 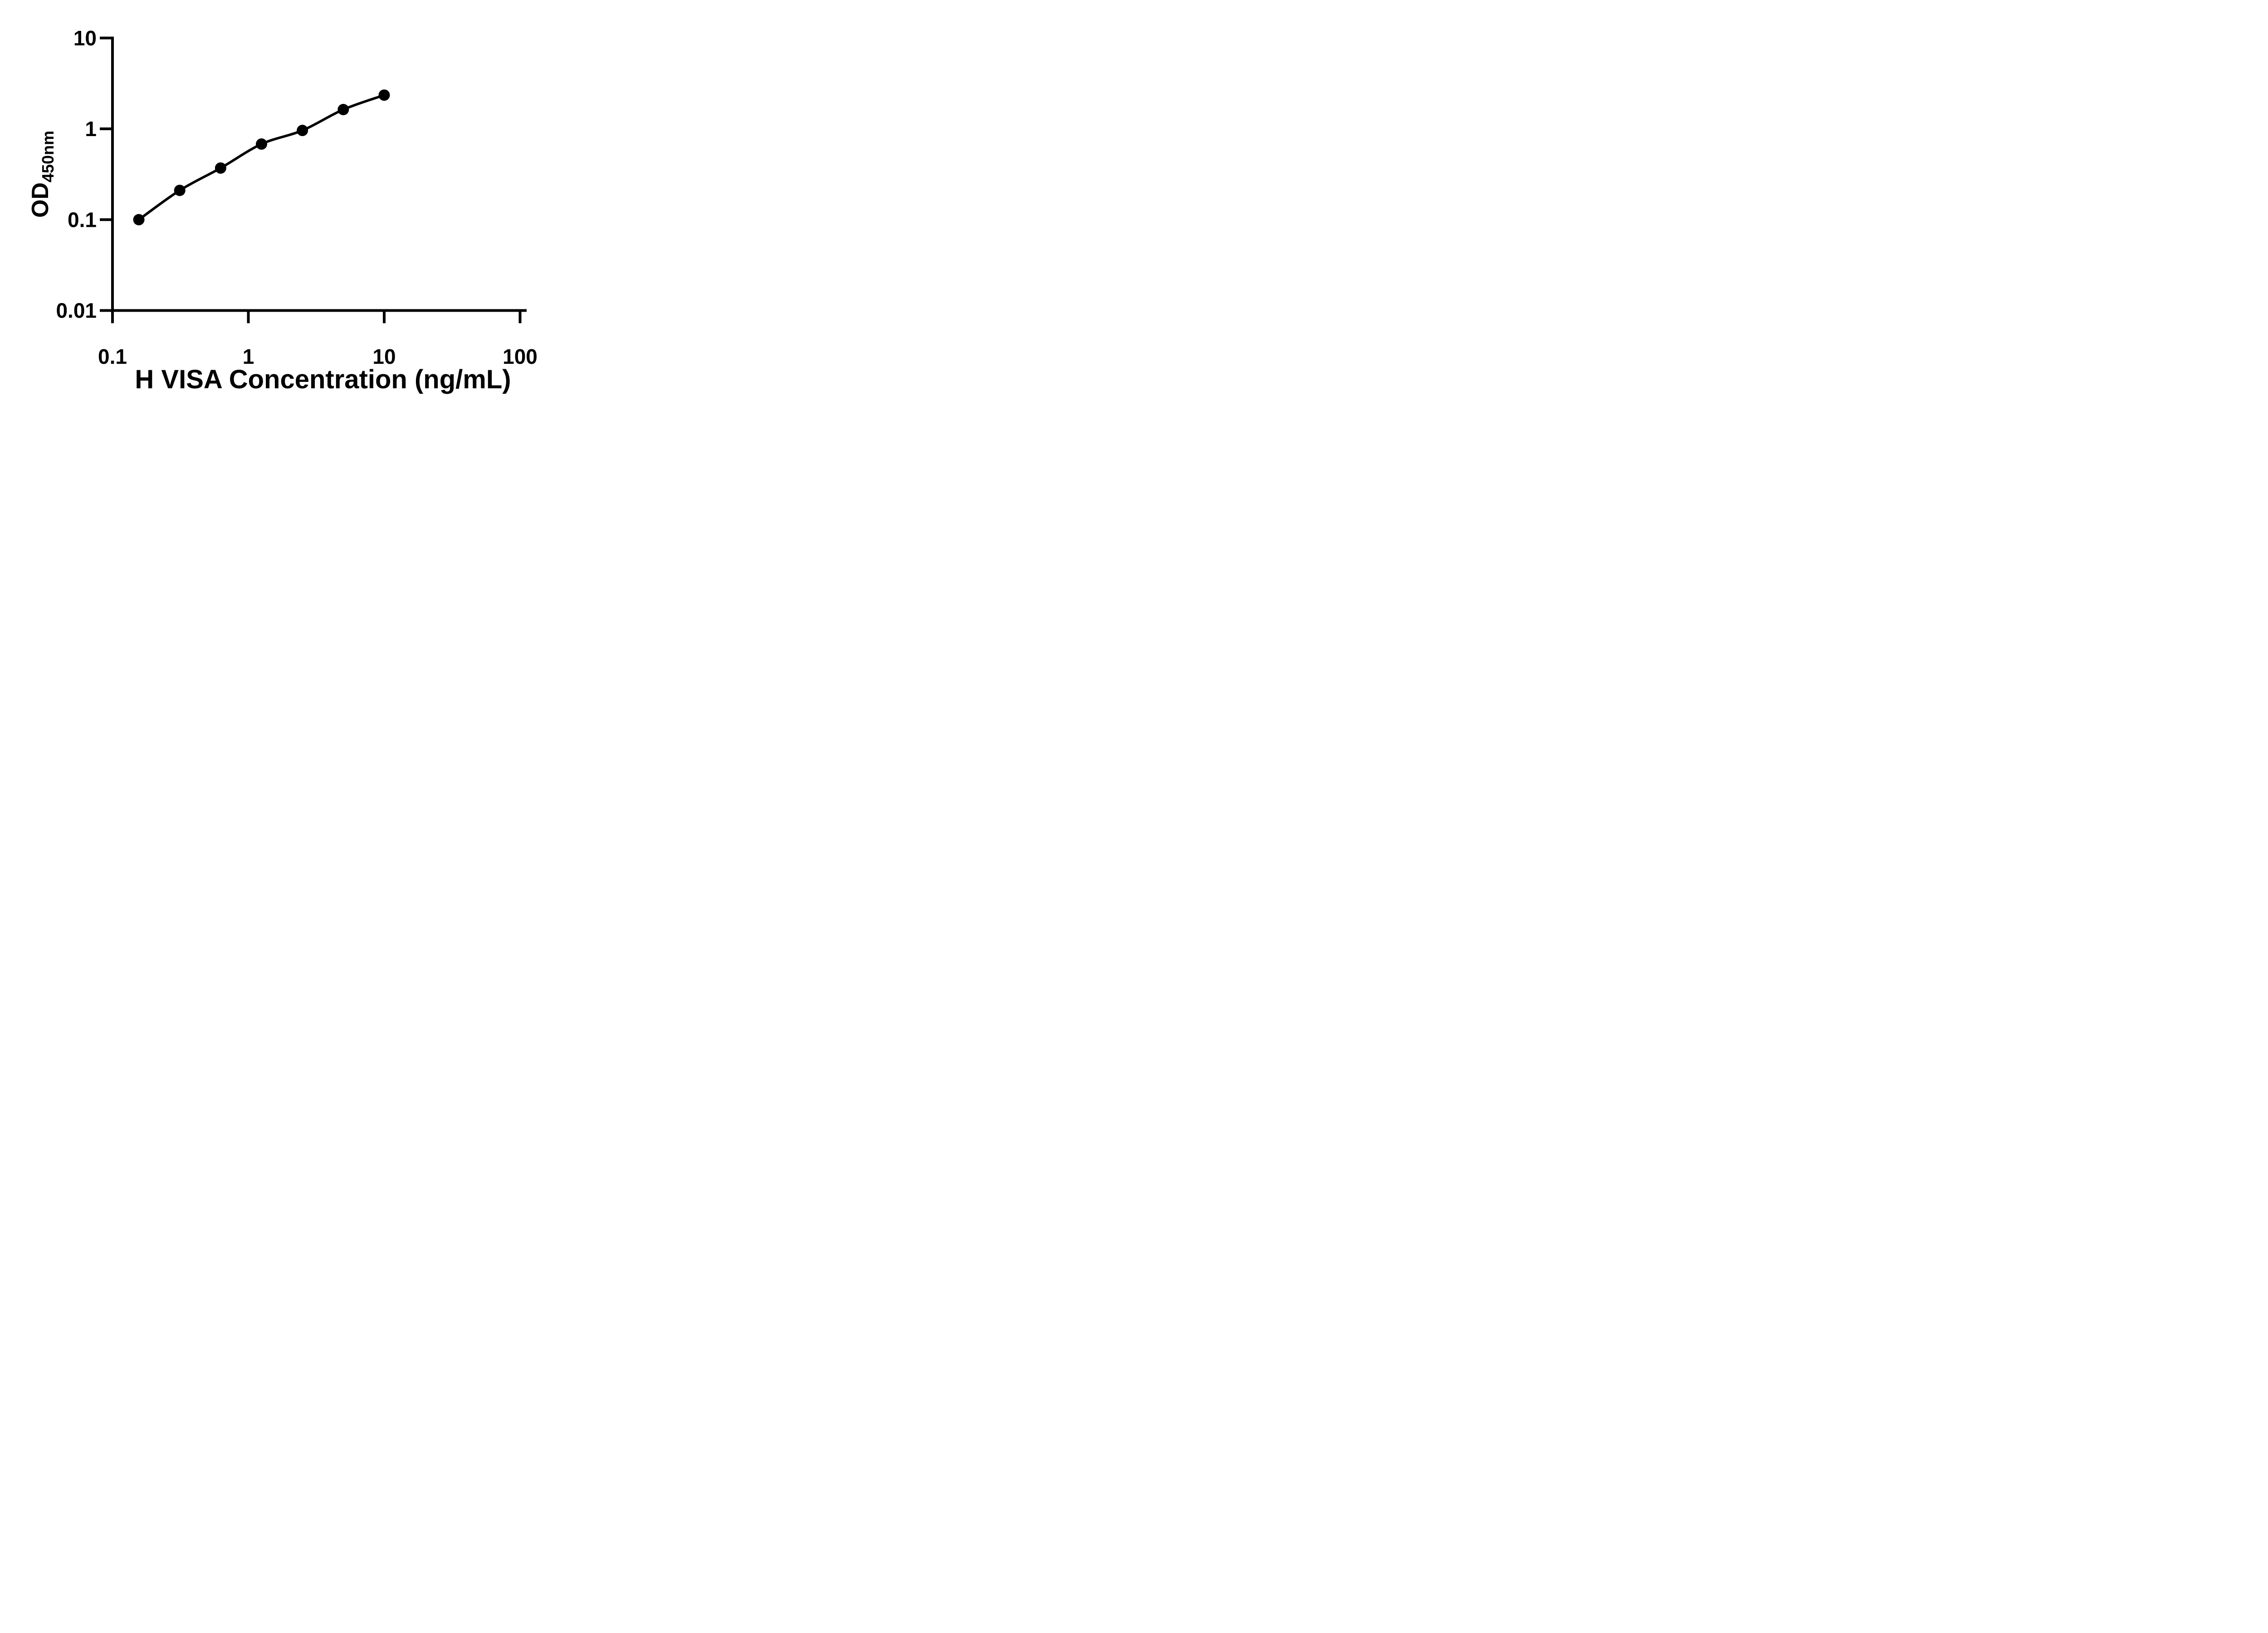 What do you see at coordinates (85, 38) in the screenshot?
I see `y-tick-label: 10` at bounding box center [85, 38].